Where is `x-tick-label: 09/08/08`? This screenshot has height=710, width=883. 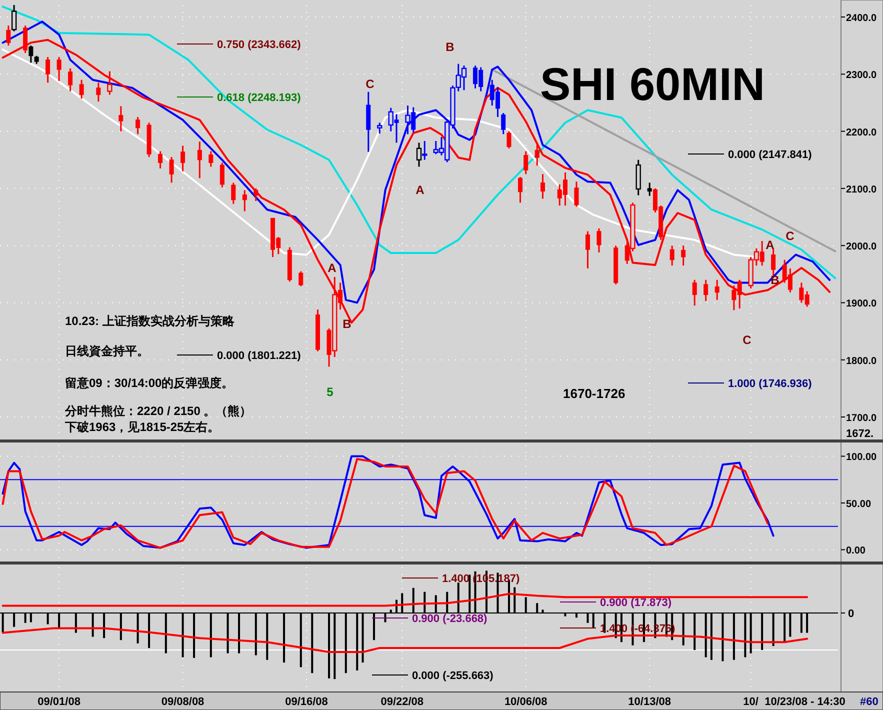 x-tick-label: 09/08/08 is located at coordinates (182, 702).